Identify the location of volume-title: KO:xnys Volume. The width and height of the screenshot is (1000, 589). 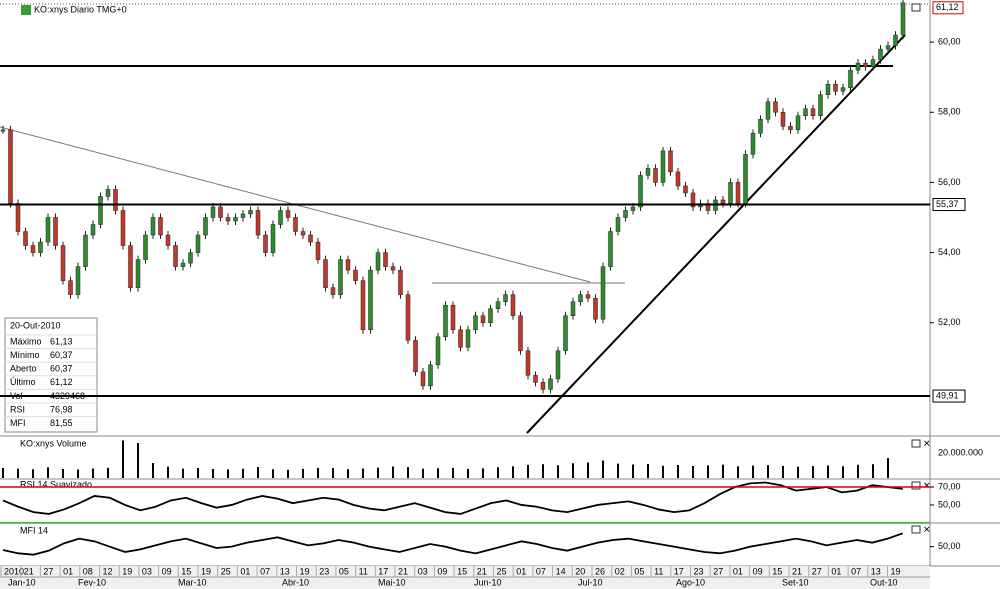
(53, 443).